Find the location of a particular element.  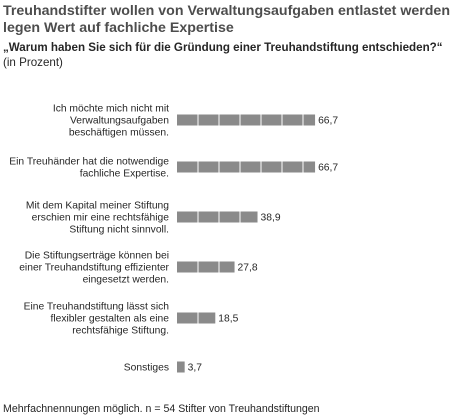

category-label-line: Eine Treuhandstiftung lässt sich is located at coordinates (97, 307).